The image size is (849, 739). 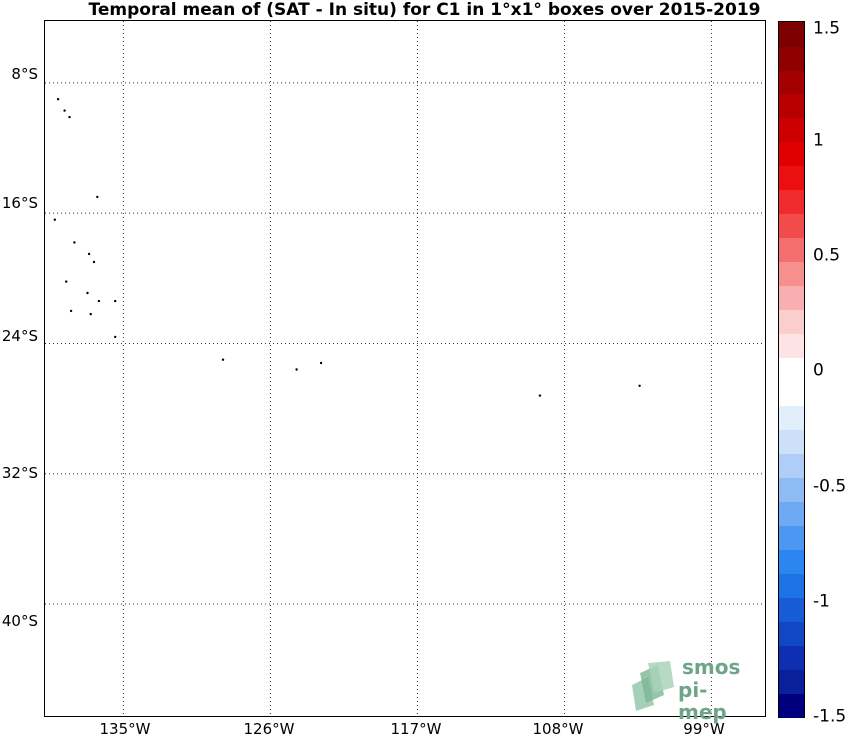 What do you see at coordinates (818, 370) in the screenshot?
I see `colorbar-tick-0: 0` at bounding box center [818, 370].